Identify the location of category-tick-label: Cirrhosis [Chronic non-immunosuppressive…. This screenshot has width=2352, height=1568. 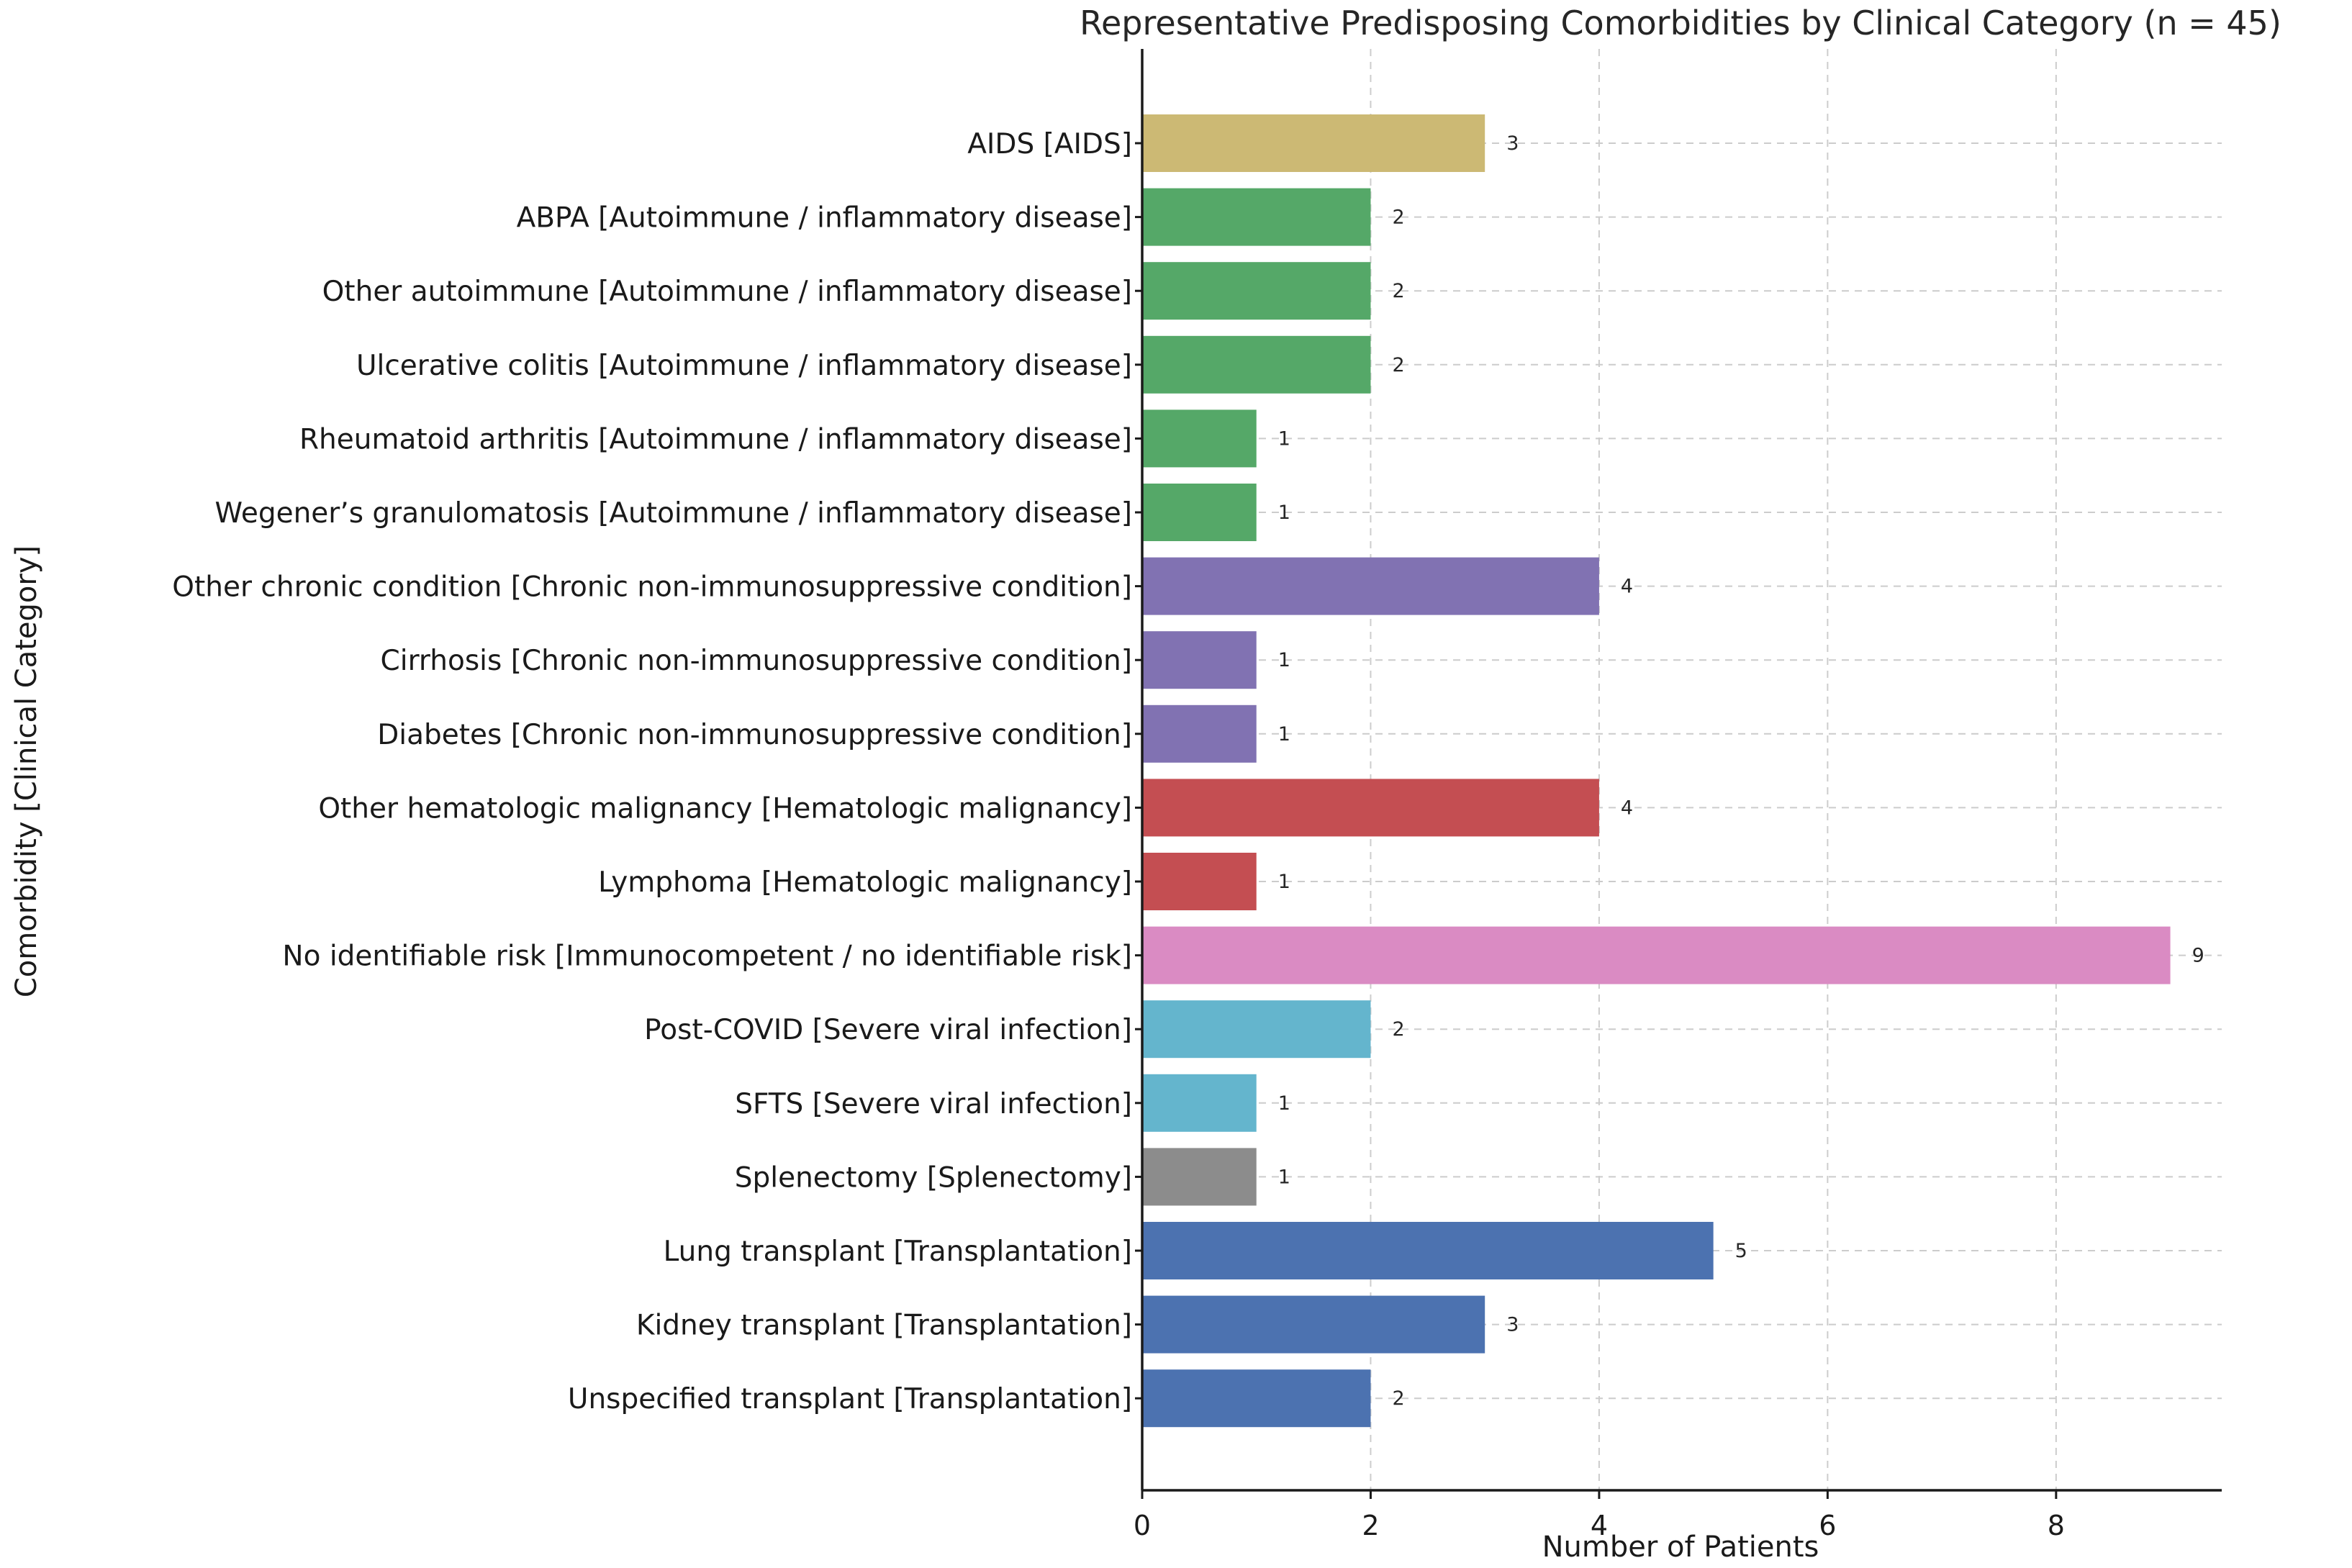
(757, 661).